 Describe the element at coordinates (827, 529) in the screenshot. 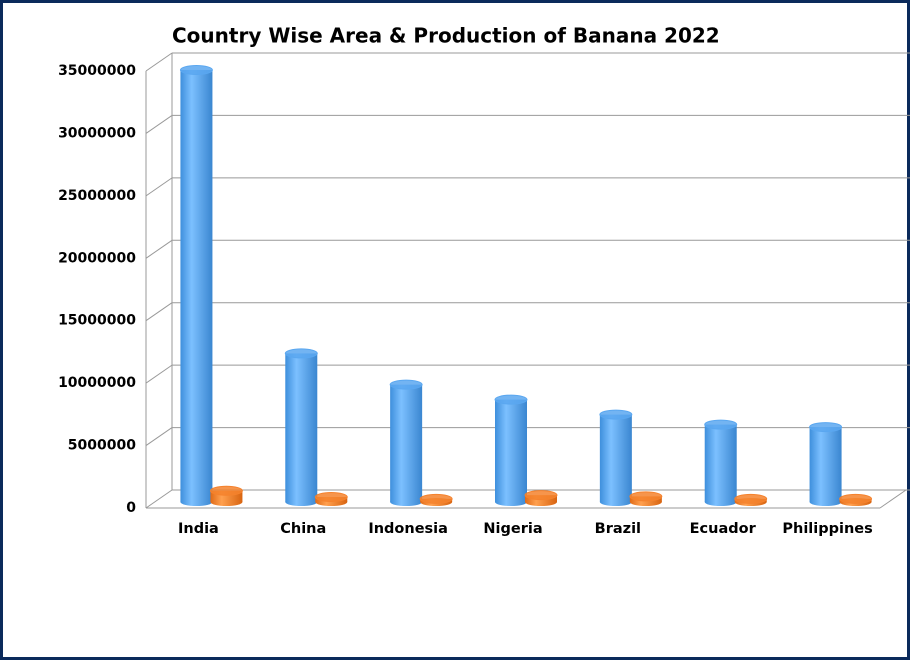

I see `x-tick-label: Philippines` at that location.